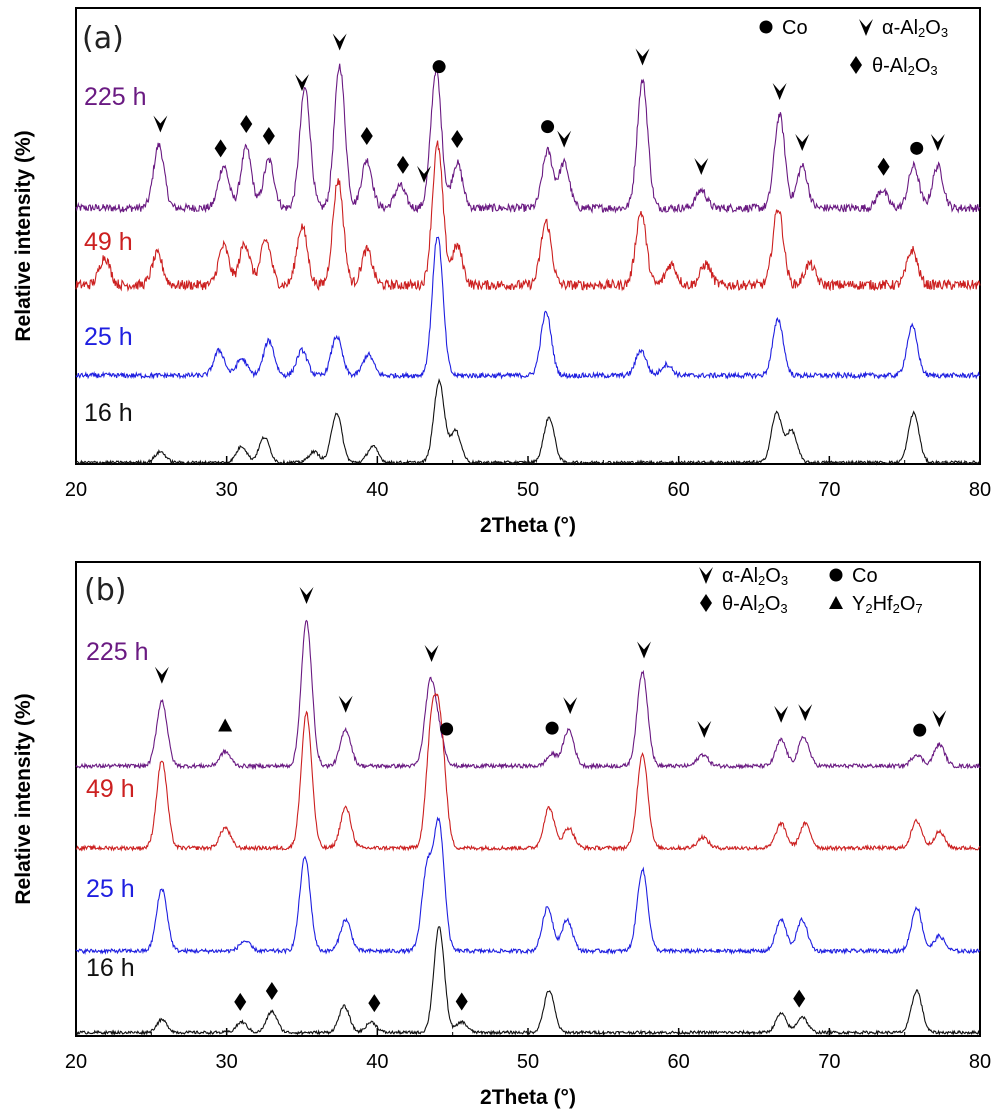 This screenshot has width=998, height=1115. Describe the element at coordinates (103, 38) in the screenshot. I see `panel-label-0: (a)` at that location.